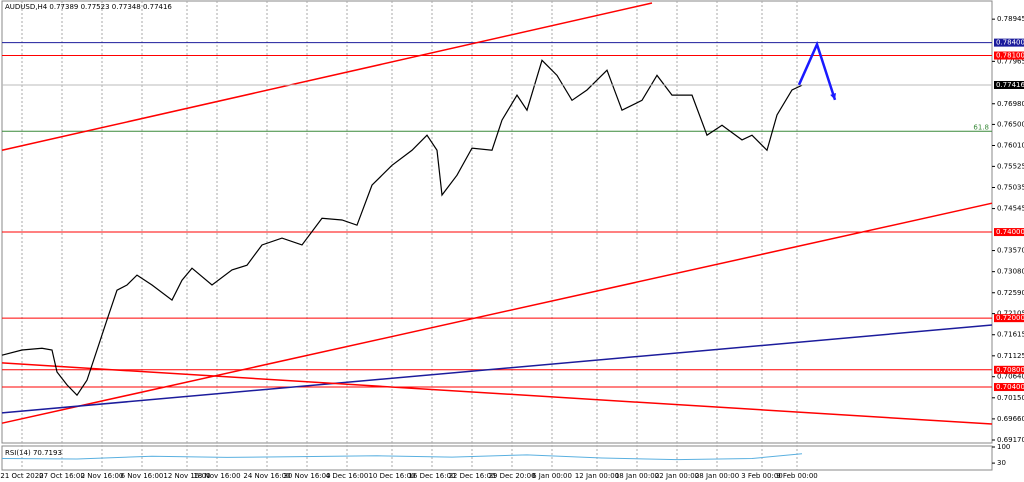 This screenshot has height=482, width=1024. What do you see at coordinates (1010, 398) in the screenshot?
I see `y-tick-label: 0.70150` at bounding box center [1010, 398].